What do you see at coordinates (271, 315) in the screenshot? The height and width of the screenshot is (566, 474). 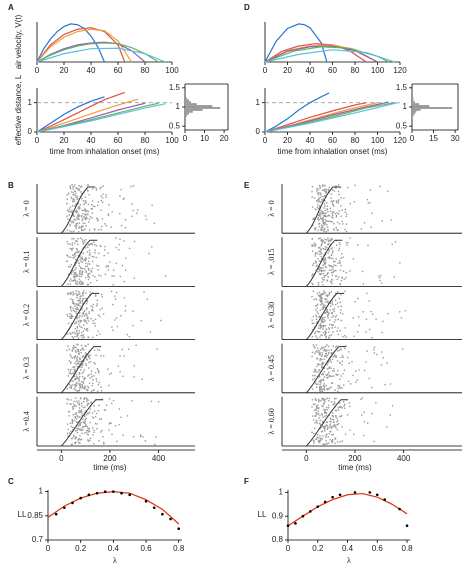 I see `lambda-label: λ = 0.30` at bounding box center [271, 315].